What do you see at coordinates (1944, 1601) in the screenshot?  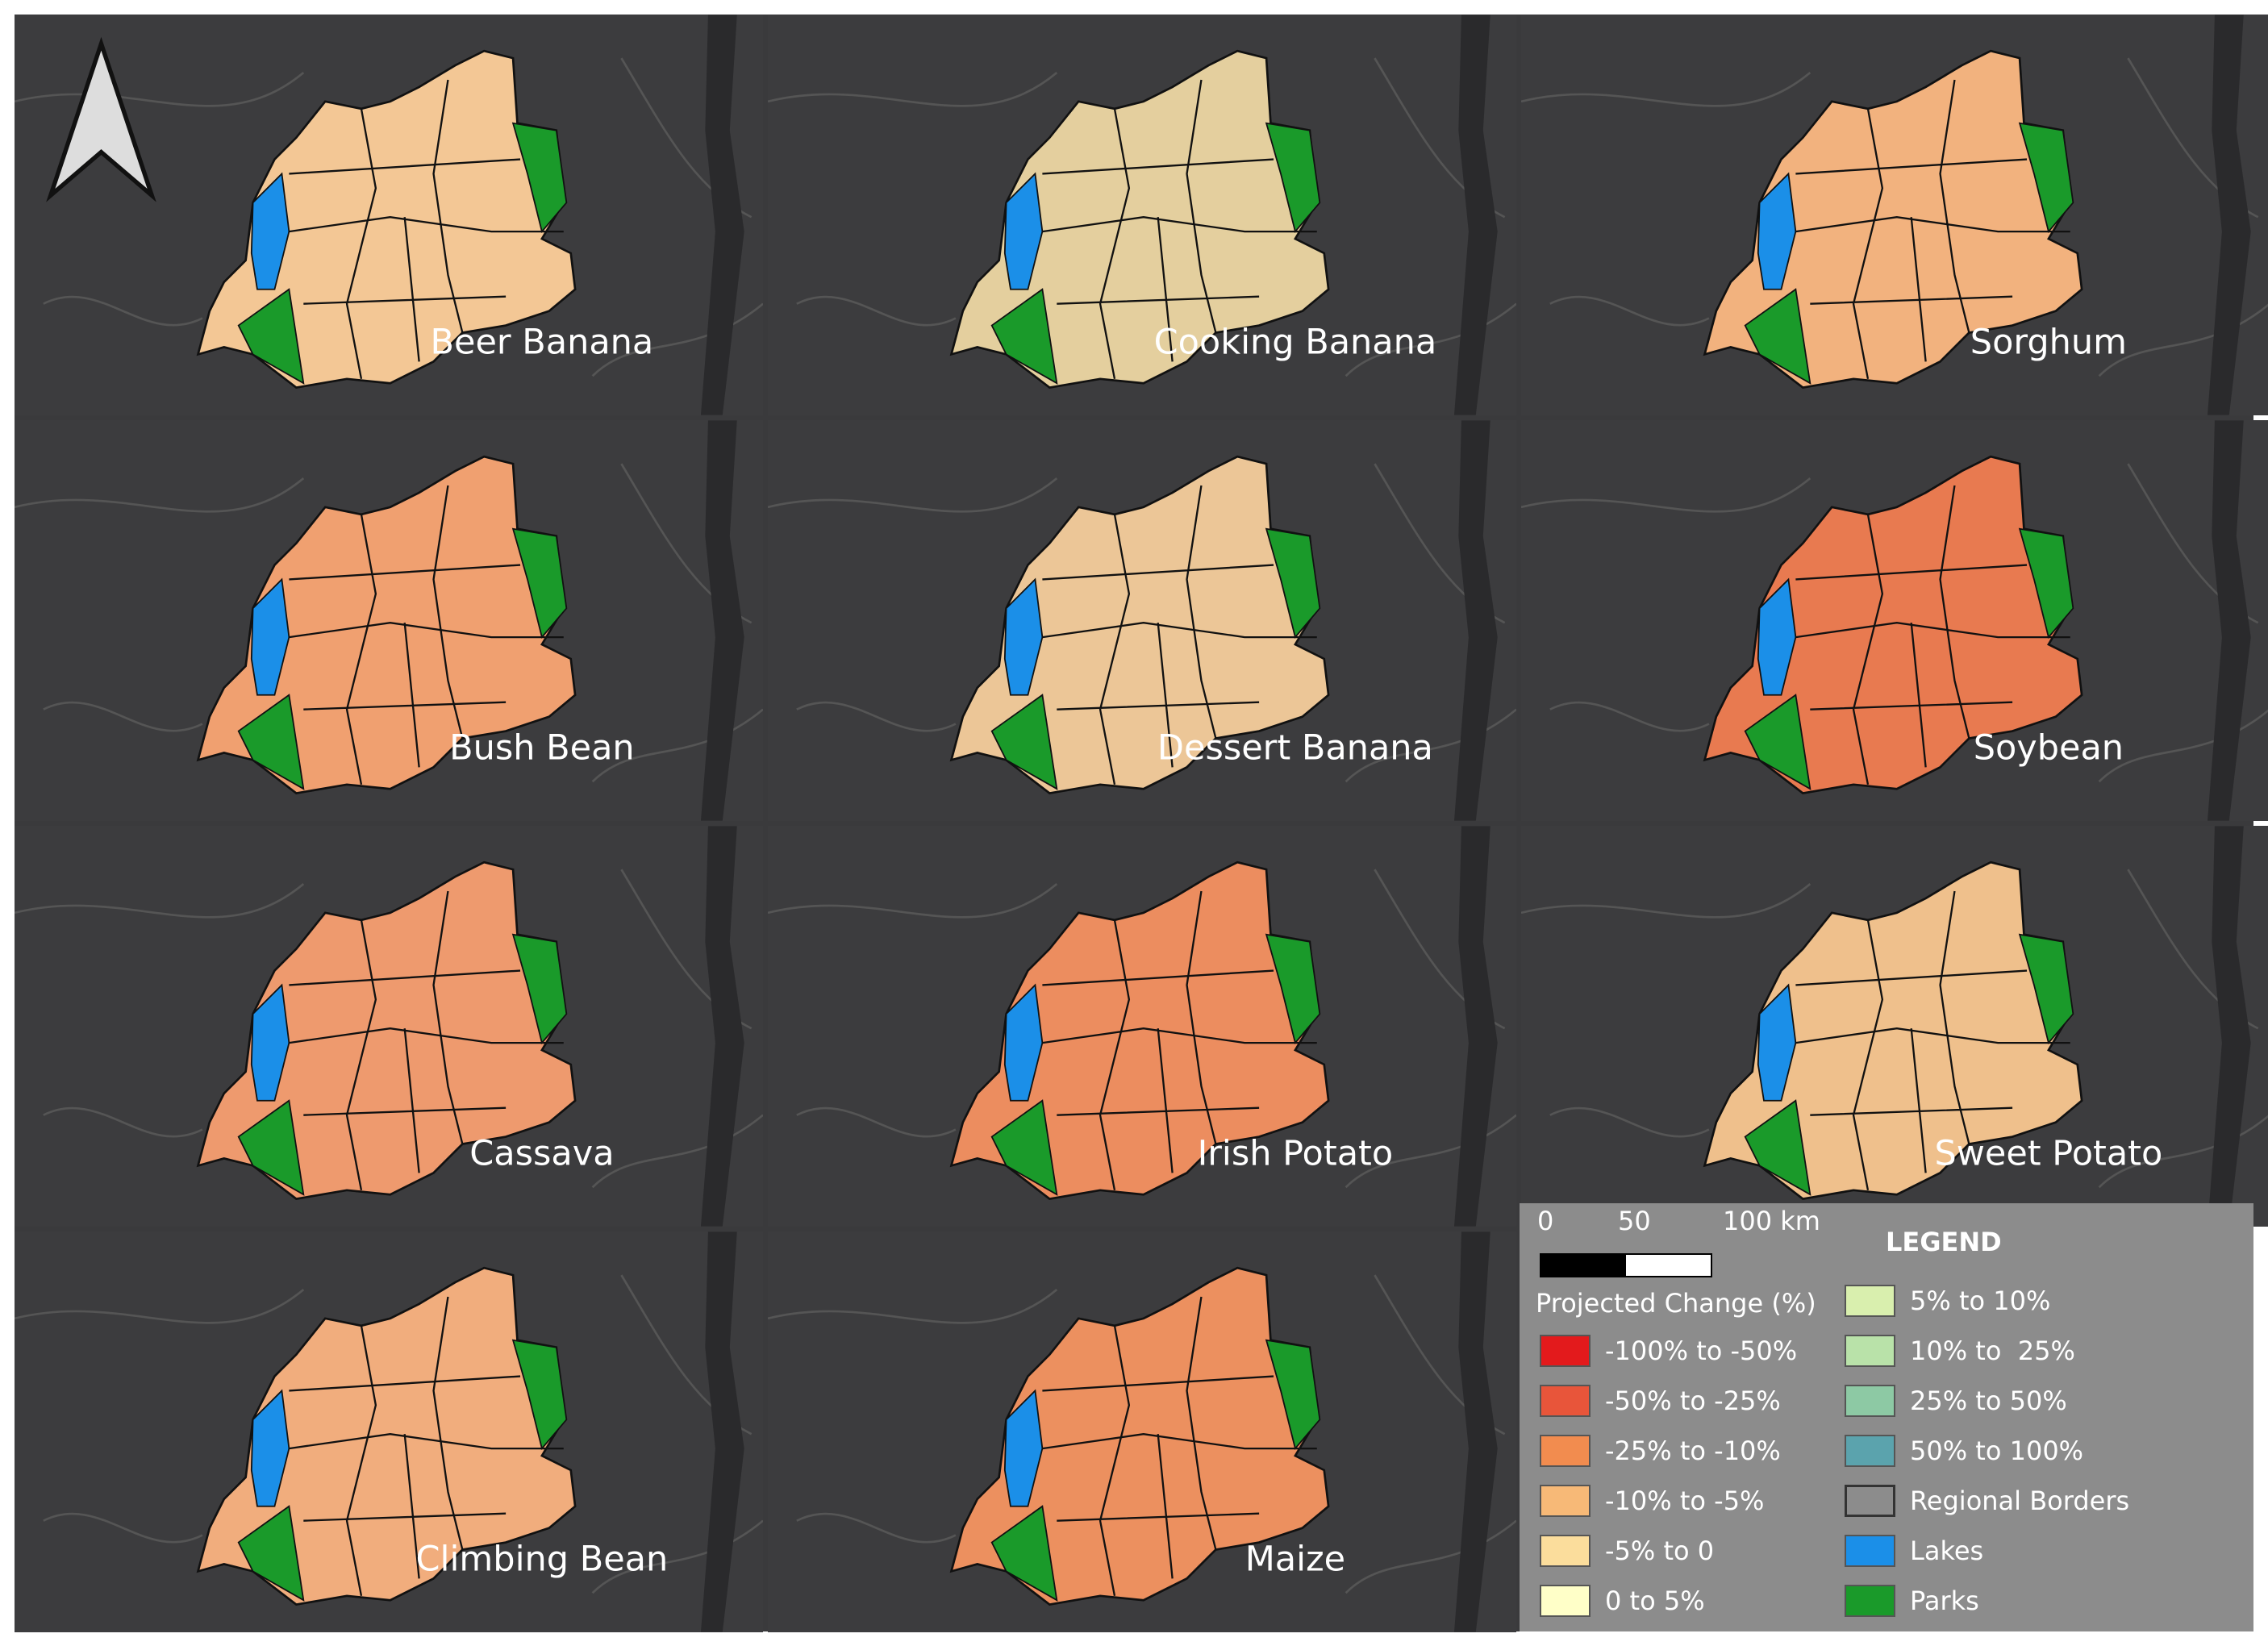 I see `legend-label: Parks` at bounding box center [1944, 1601].